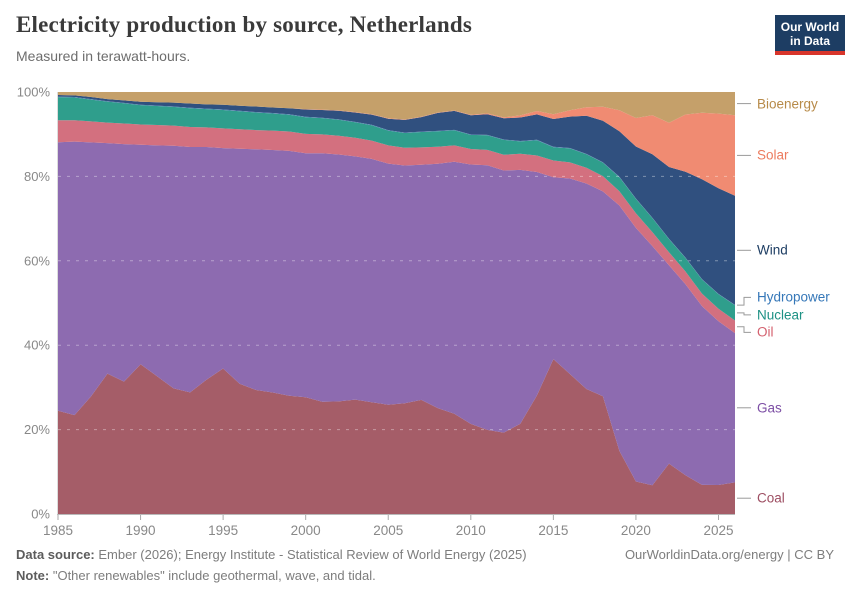 The image size is (850, 600). I want to click on x-tick-label: 1995, so click(223, 530).